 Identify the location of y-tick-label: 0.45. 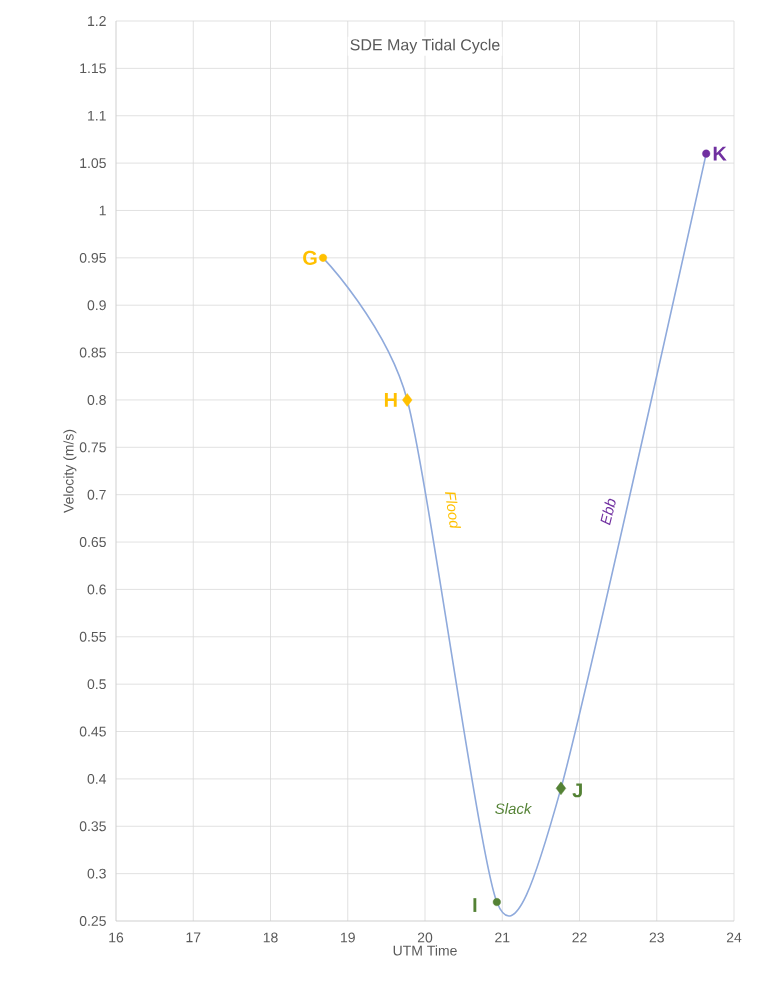
(92, 731).